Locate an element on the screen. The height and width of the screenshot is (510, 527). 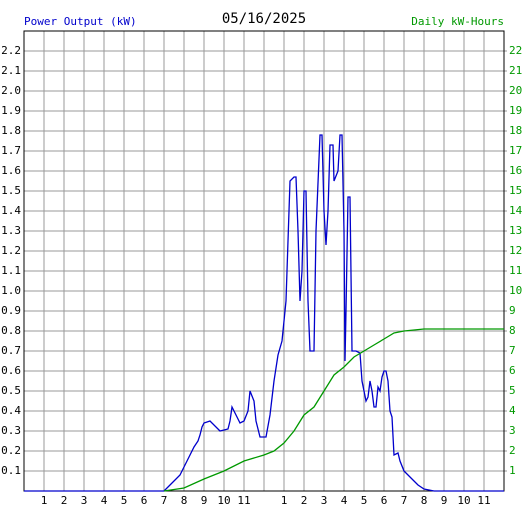
y-tick-label: 0.4 is located at coordinates (11, 410).